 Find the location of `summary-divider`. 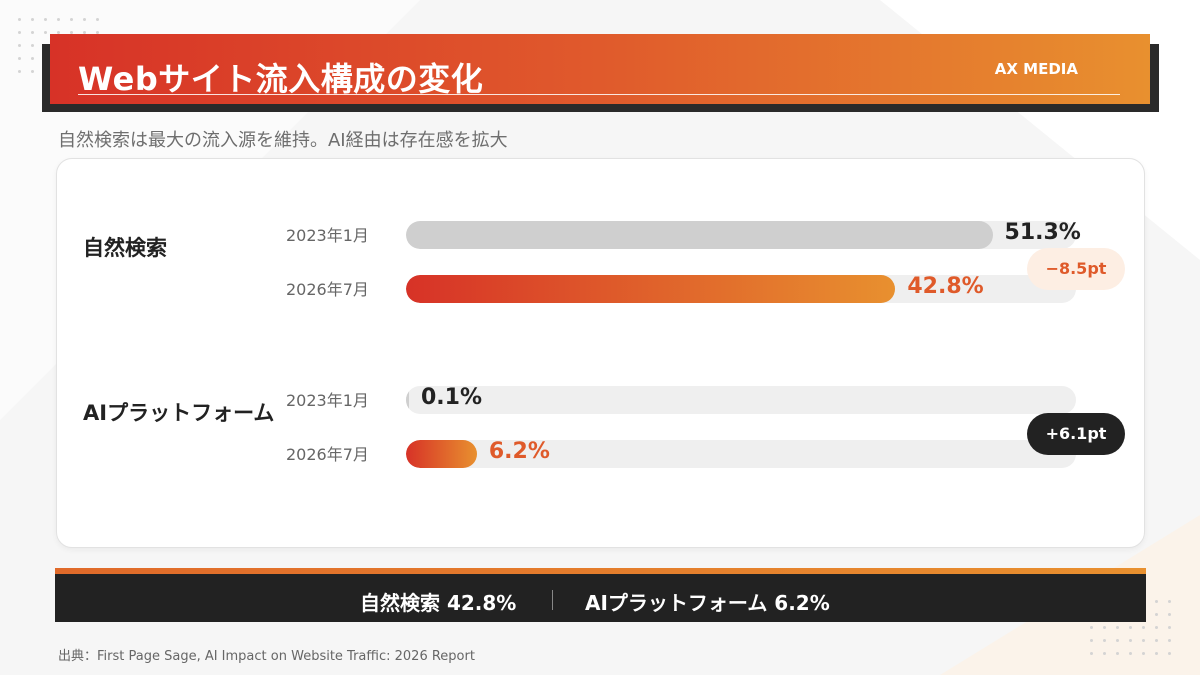

summary-divider is located at coordinates (552, 600).